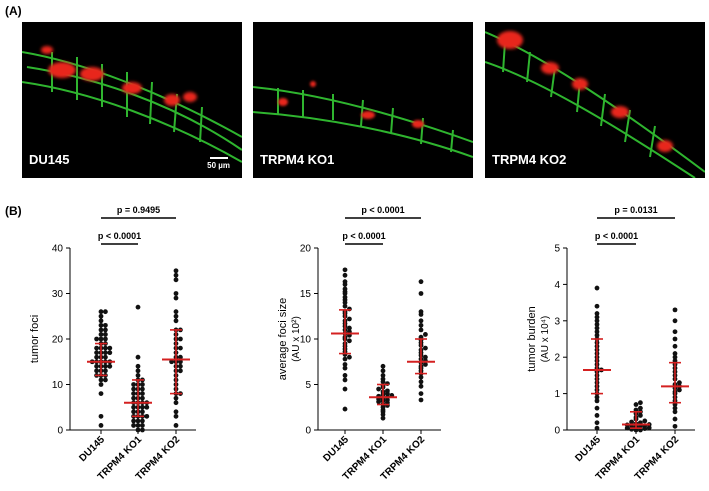 This screenshot has width=709, height=491. Describe the element at coordinates (138, 210) in the screenshot. I see `p-value-label: p = 0.9495` at that location.